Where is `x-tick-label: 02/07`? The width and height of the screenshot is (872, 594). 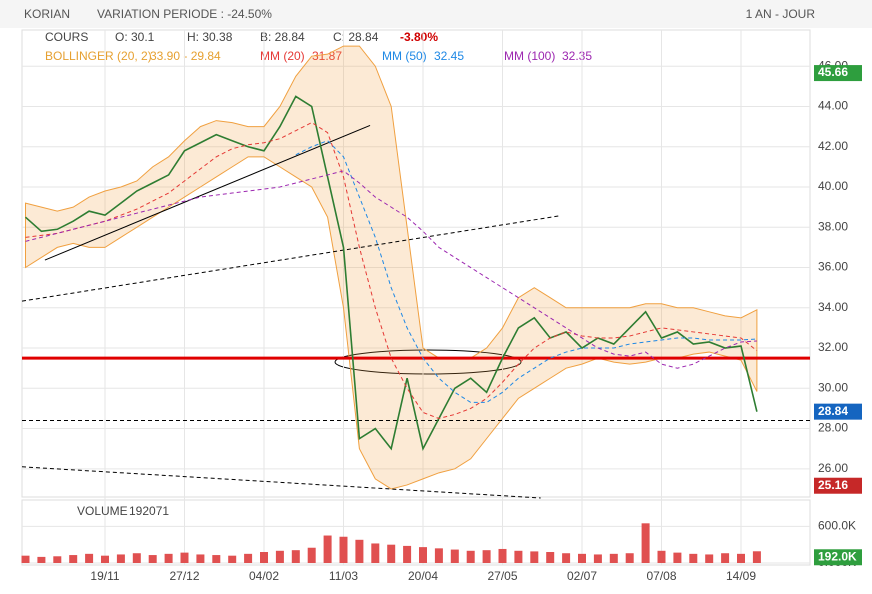
x-tick-label: 02/07 is located at coordinates (582, 576).